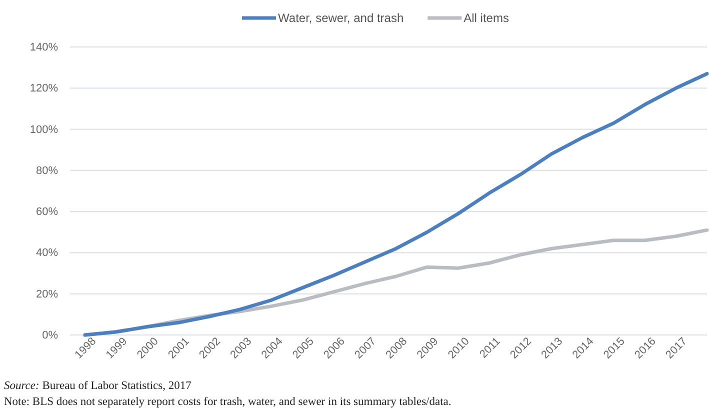  I want to click on text: Note: BLS does not separately report costs for trash, water, and sewer in its summary tables/data., so click(228, 402).